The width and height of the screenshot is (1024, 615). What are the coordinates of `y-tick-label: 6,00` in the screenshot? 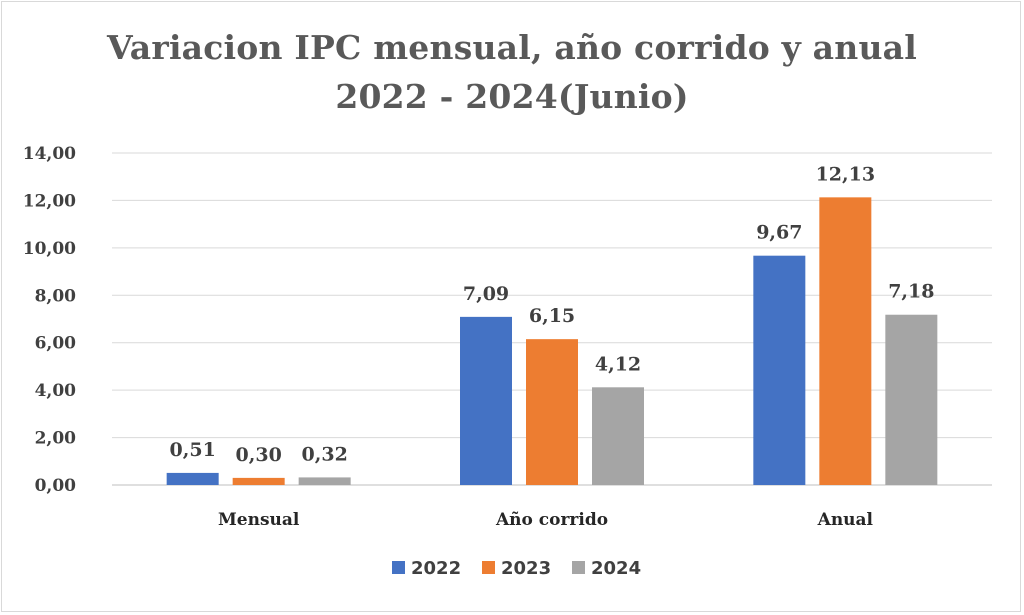 It's located at (56, 344).